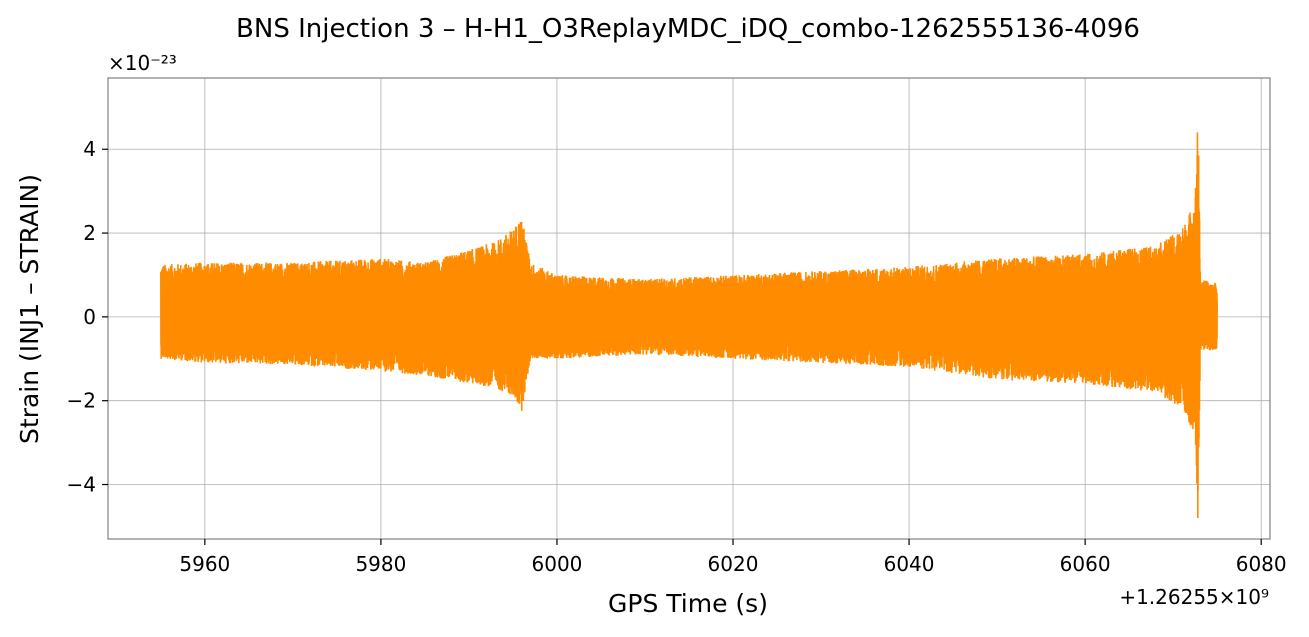 The height and width of the screenshot is (637, 1309). What do you see at coordinates (557, 564) in the screenshot?
I see `x-tick-label: 6000` at bounding box center [557, 564].